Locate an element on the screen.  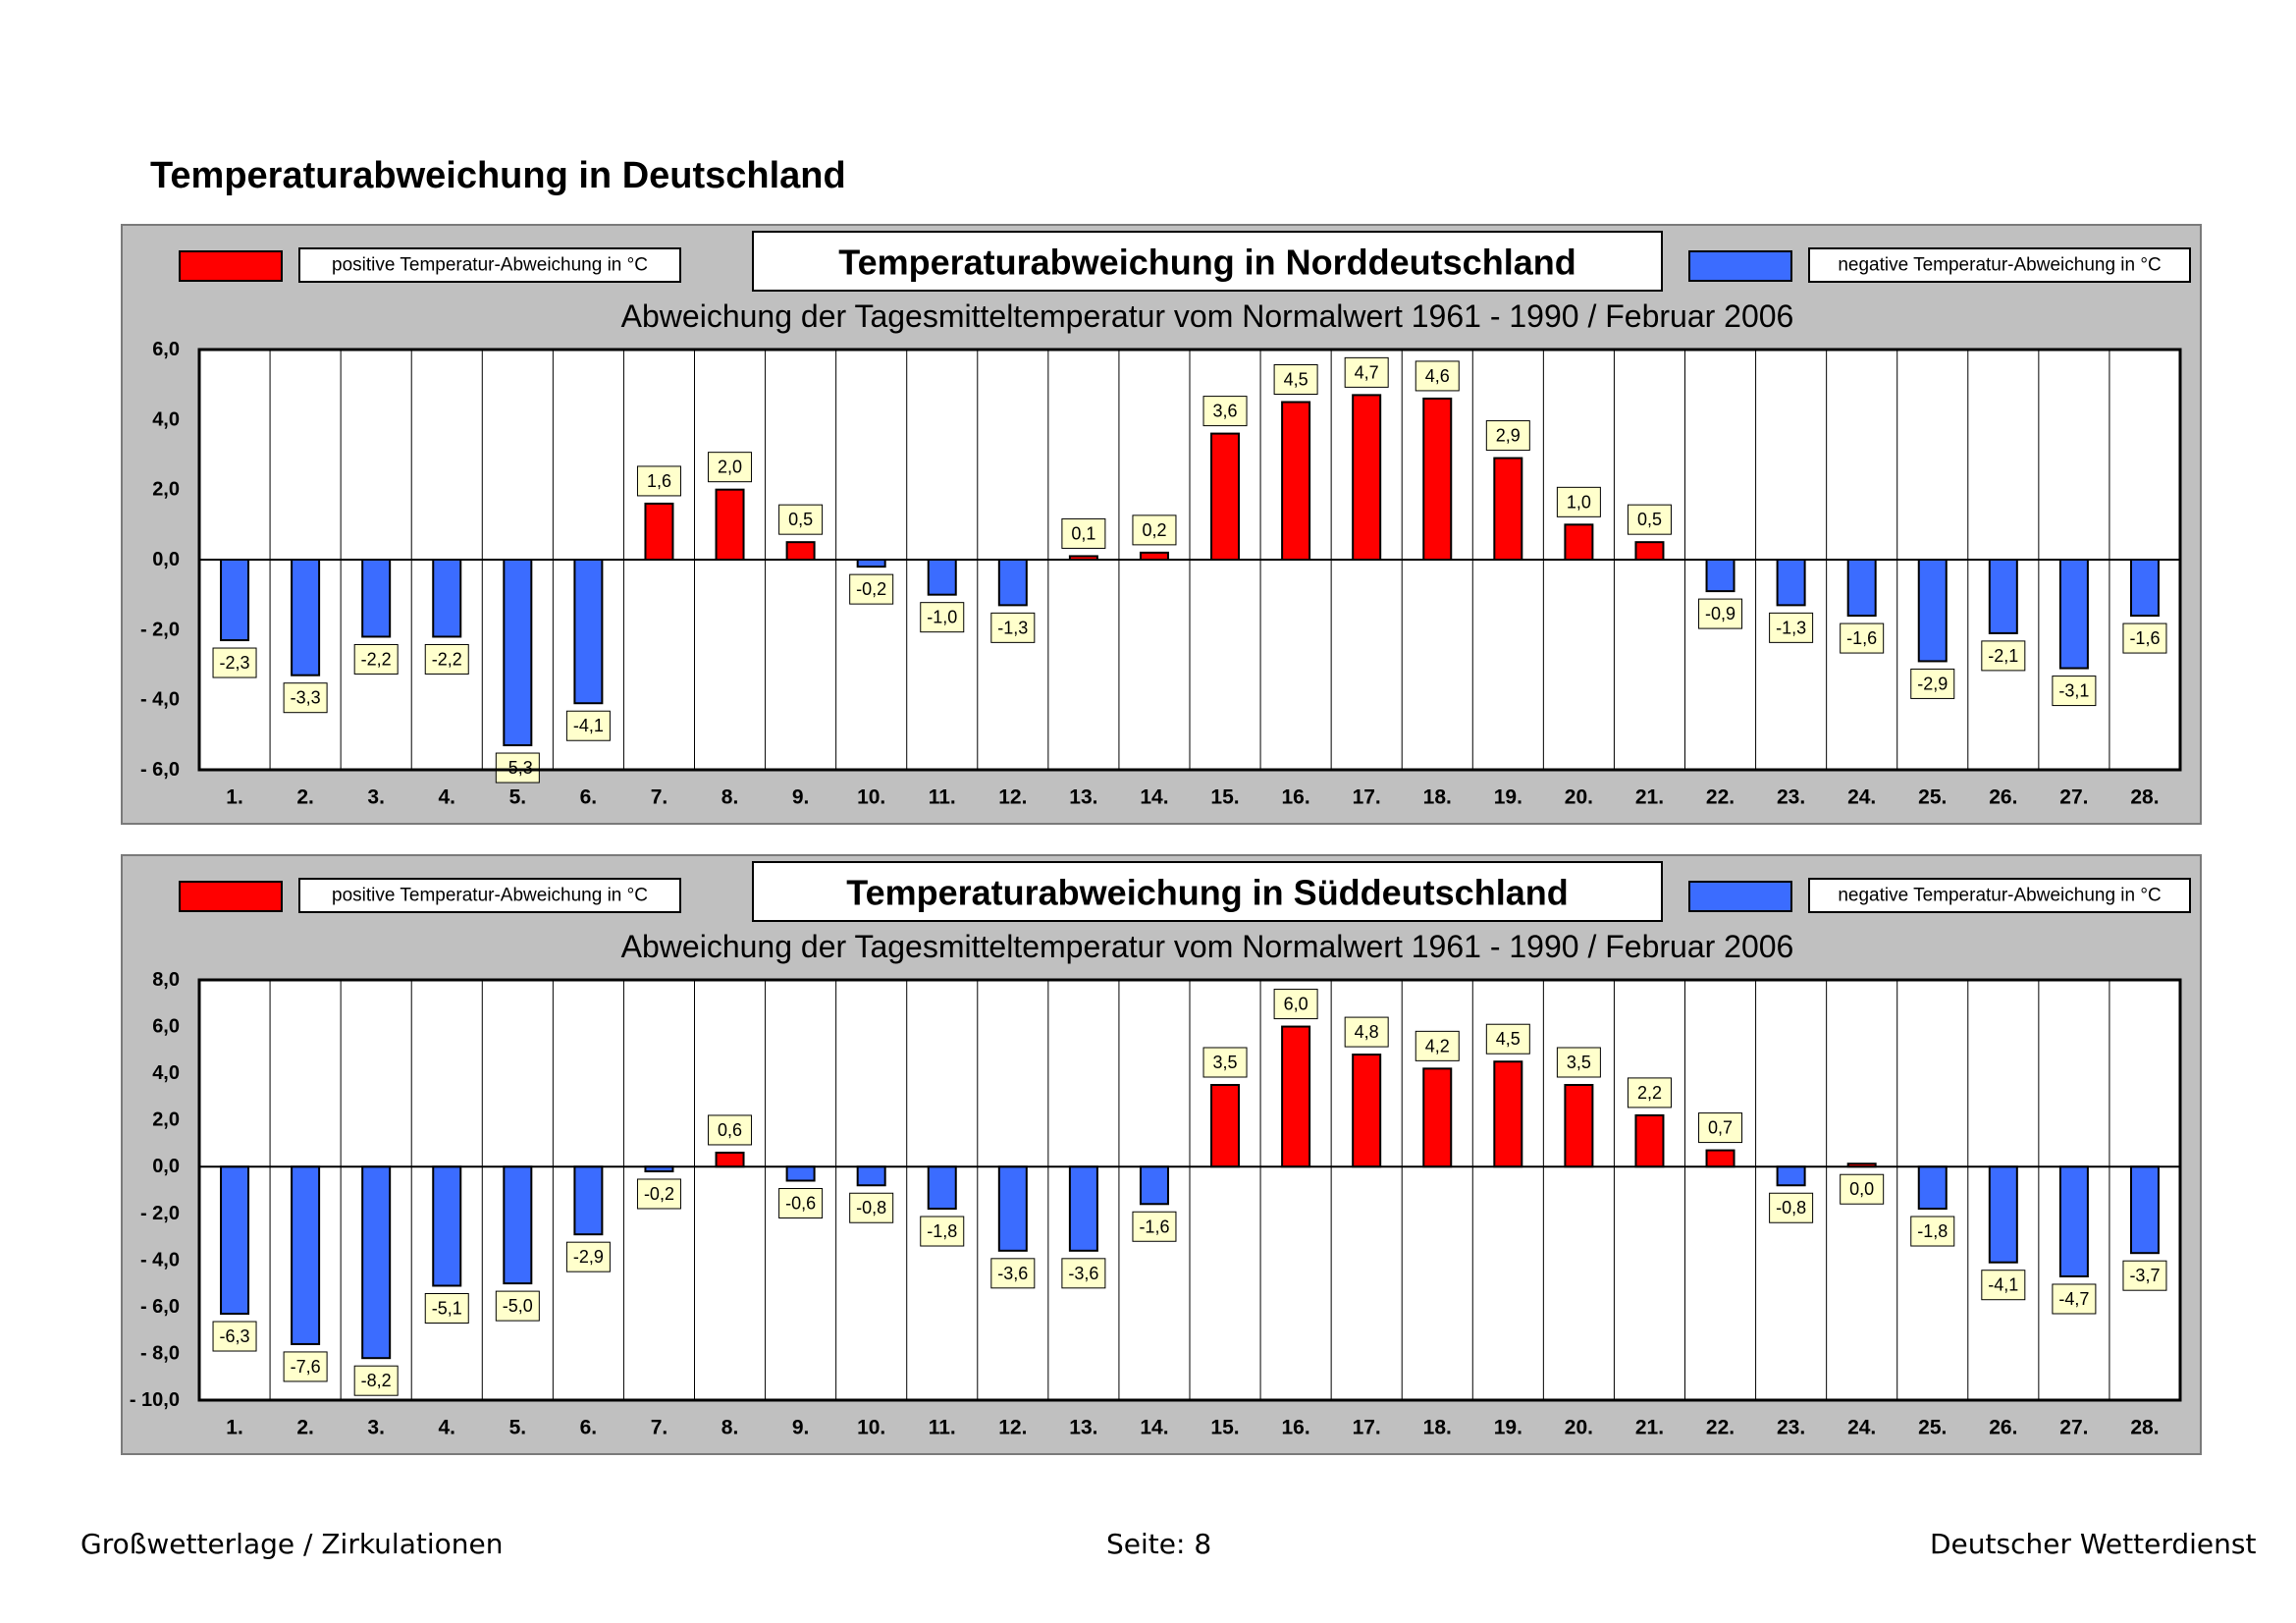
x-tick-label: 19. is located at coordinates (1508, 797).